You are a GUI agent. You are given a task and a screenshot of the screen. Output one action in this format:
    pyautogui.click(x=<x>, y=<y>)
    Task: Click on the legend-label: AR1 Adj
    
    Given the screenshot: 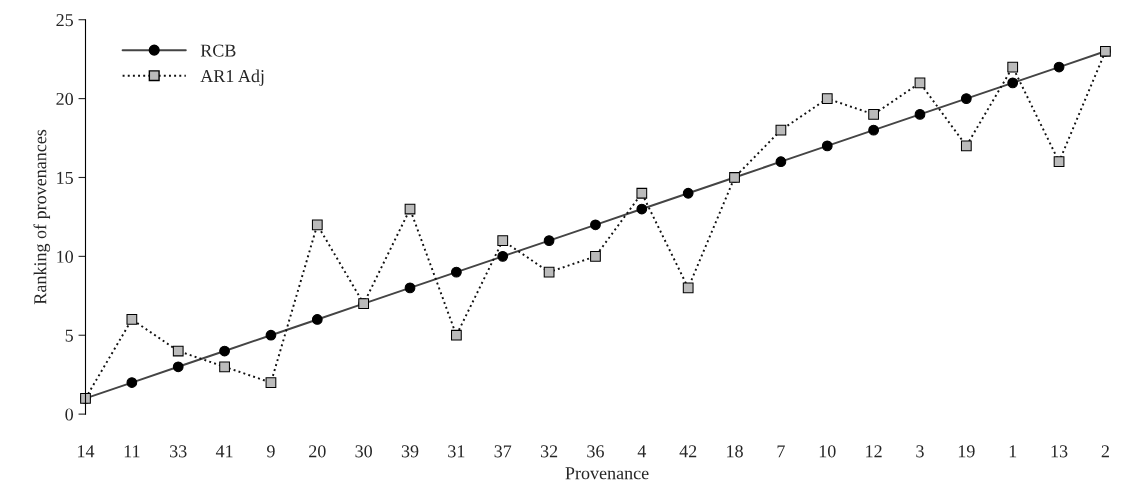 What is the action you would take?
    pyautogui.click(x=232, y=77)
    